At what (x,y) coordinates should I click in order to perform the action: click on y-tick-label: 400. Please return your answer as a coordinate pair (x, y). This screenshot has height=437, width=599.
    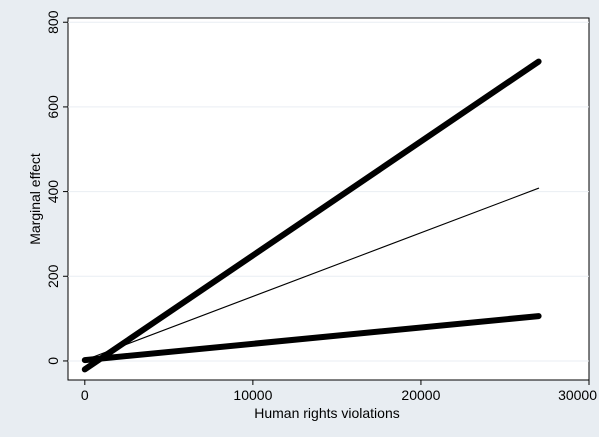
    Looking at the image, I should click on (53, 192).